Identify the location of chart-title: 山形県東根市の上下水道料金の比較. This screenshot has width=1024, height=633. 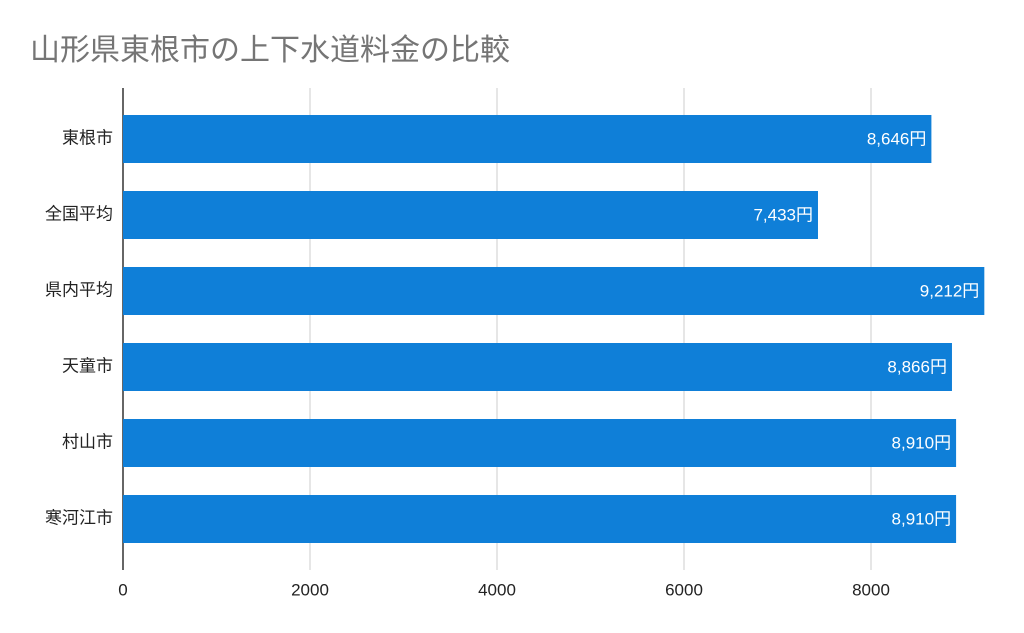
(270, 50).